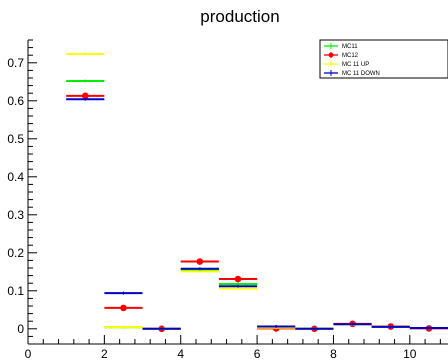 This screenshot has width=448, height=360. What do you see at coordinates (15, 253) in the screenshot?
I see `y-tick-label: 0.2` at bounding box center [15, 253].